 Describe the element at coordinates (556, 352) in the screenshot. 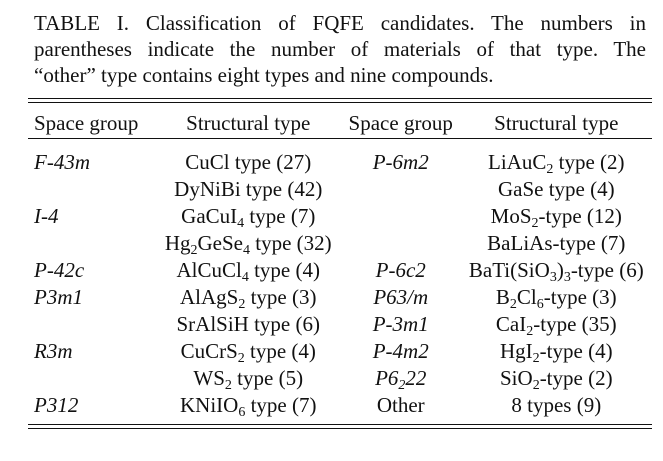

I see `structural-type-cell: HgI2-type (4)` at that location.